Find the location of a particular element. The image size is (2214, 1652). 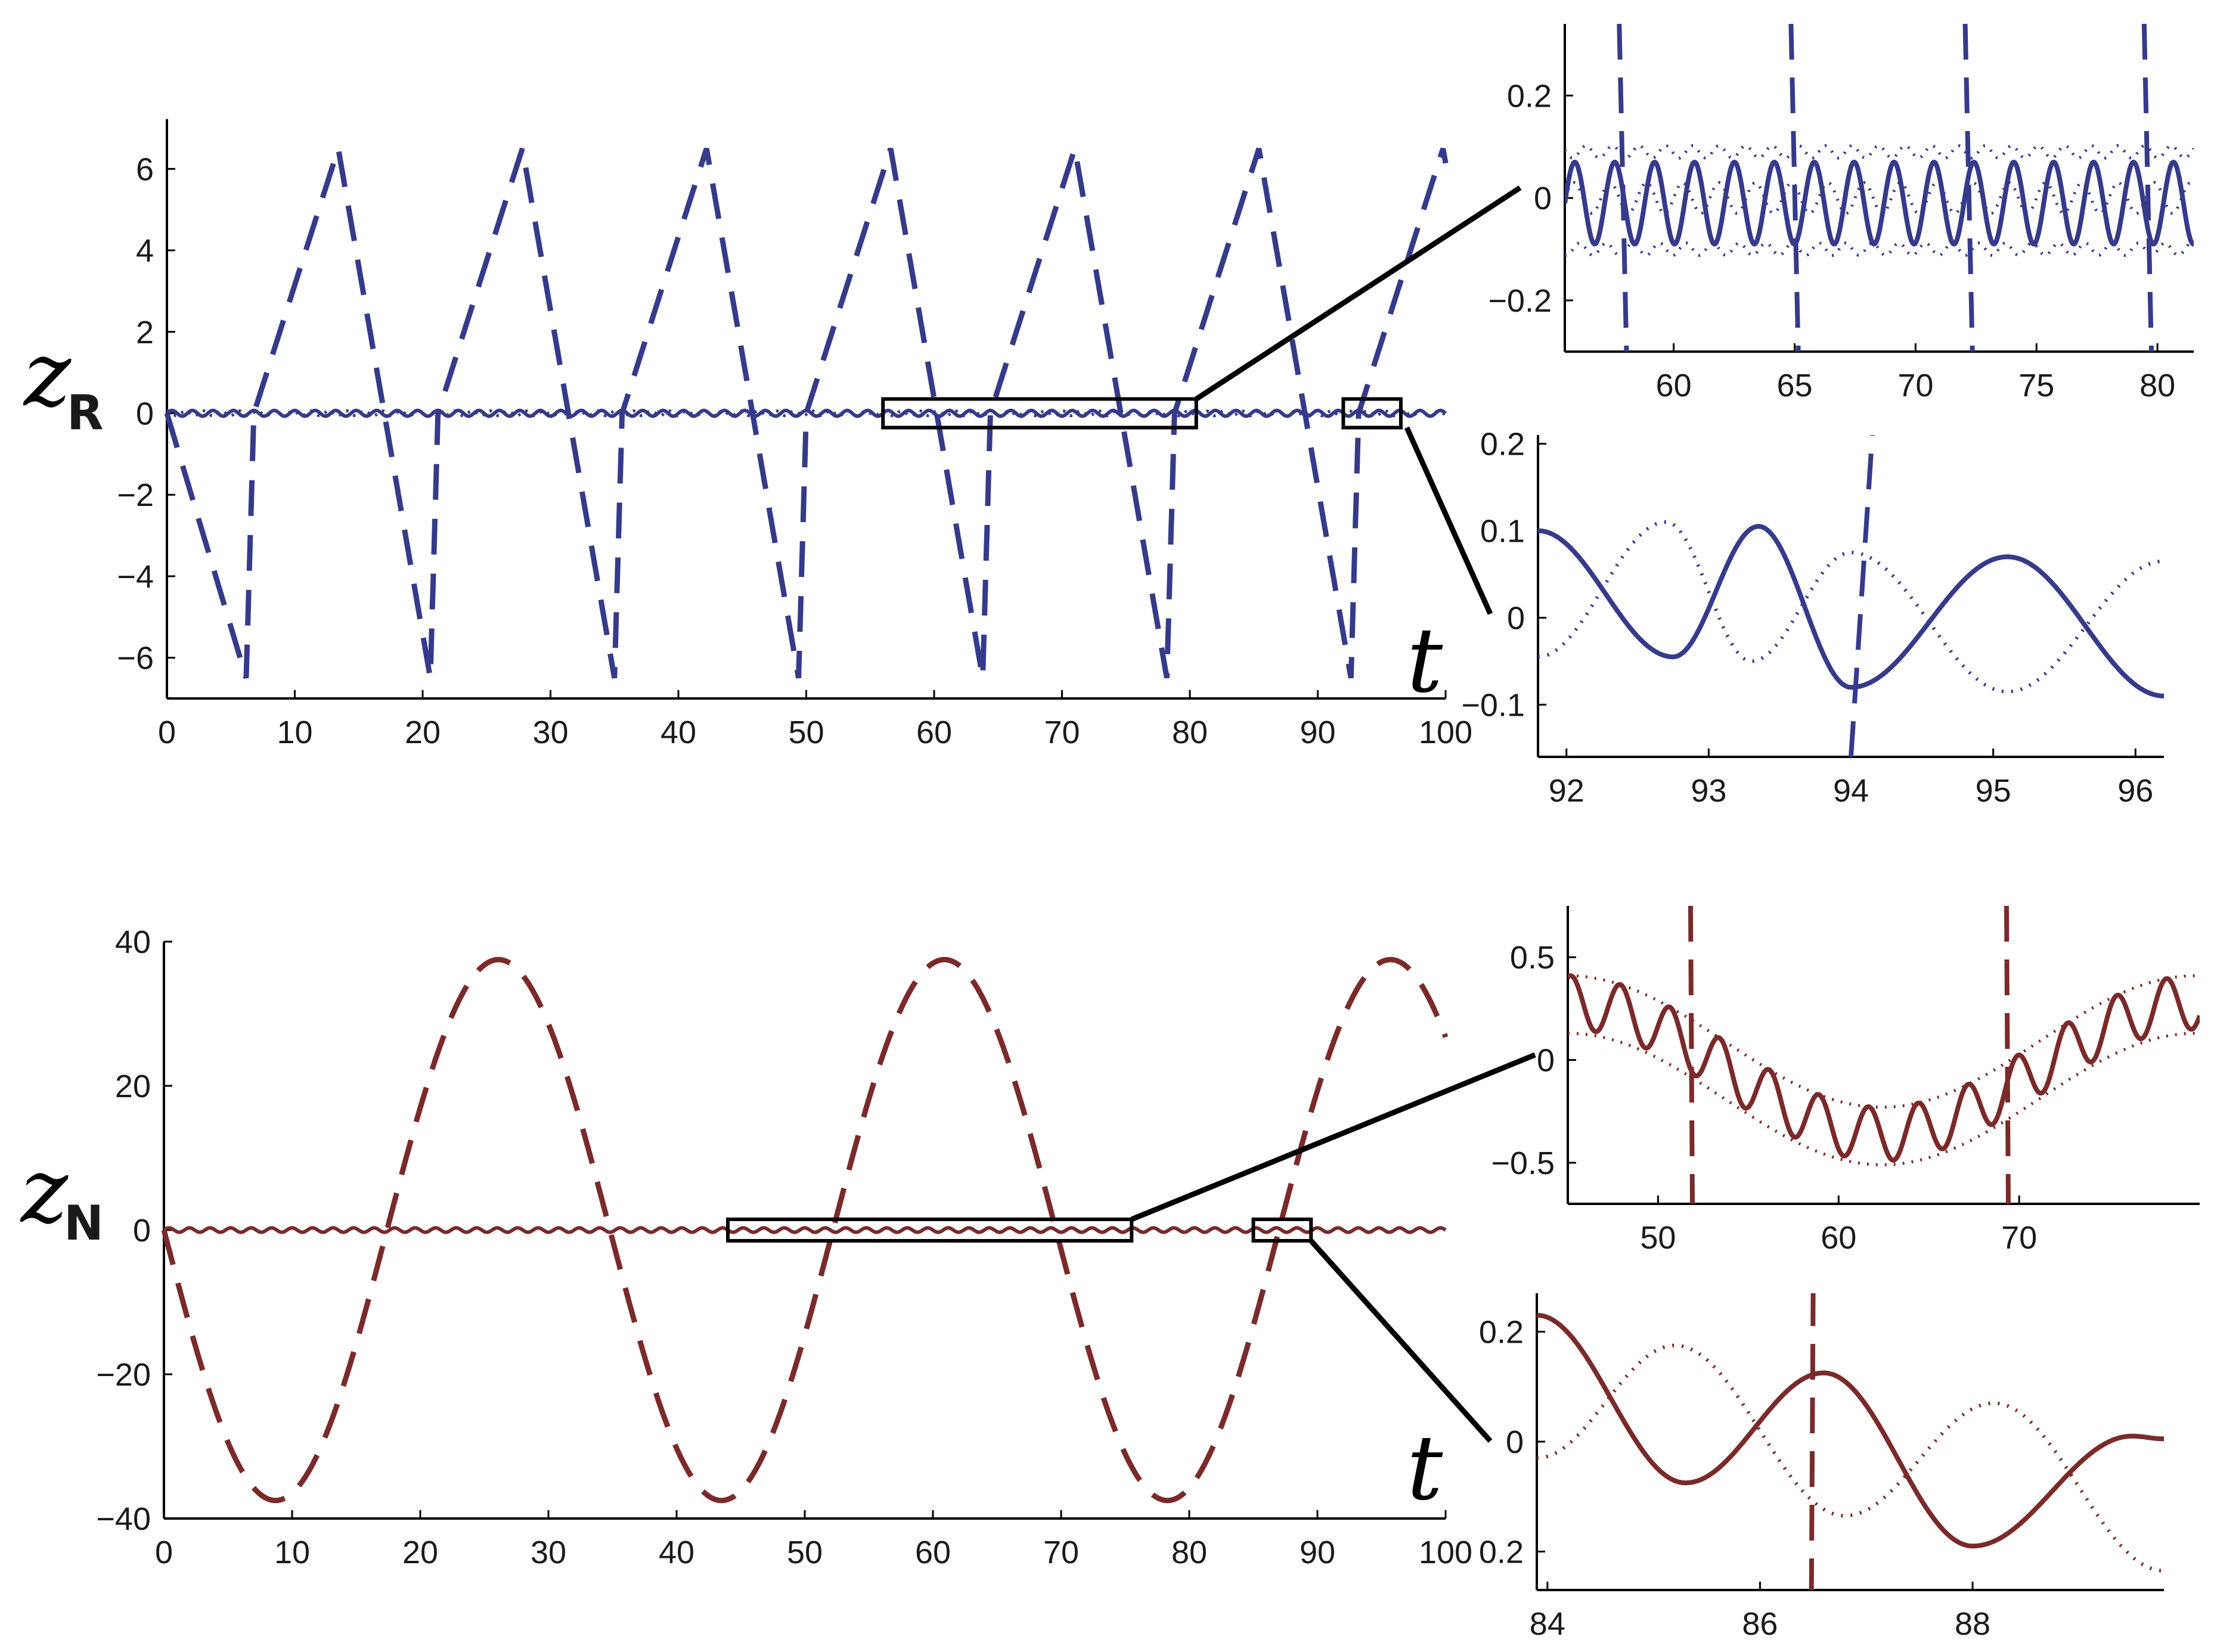

bottom-t-label: t is located at coordinates (1425, 1468).